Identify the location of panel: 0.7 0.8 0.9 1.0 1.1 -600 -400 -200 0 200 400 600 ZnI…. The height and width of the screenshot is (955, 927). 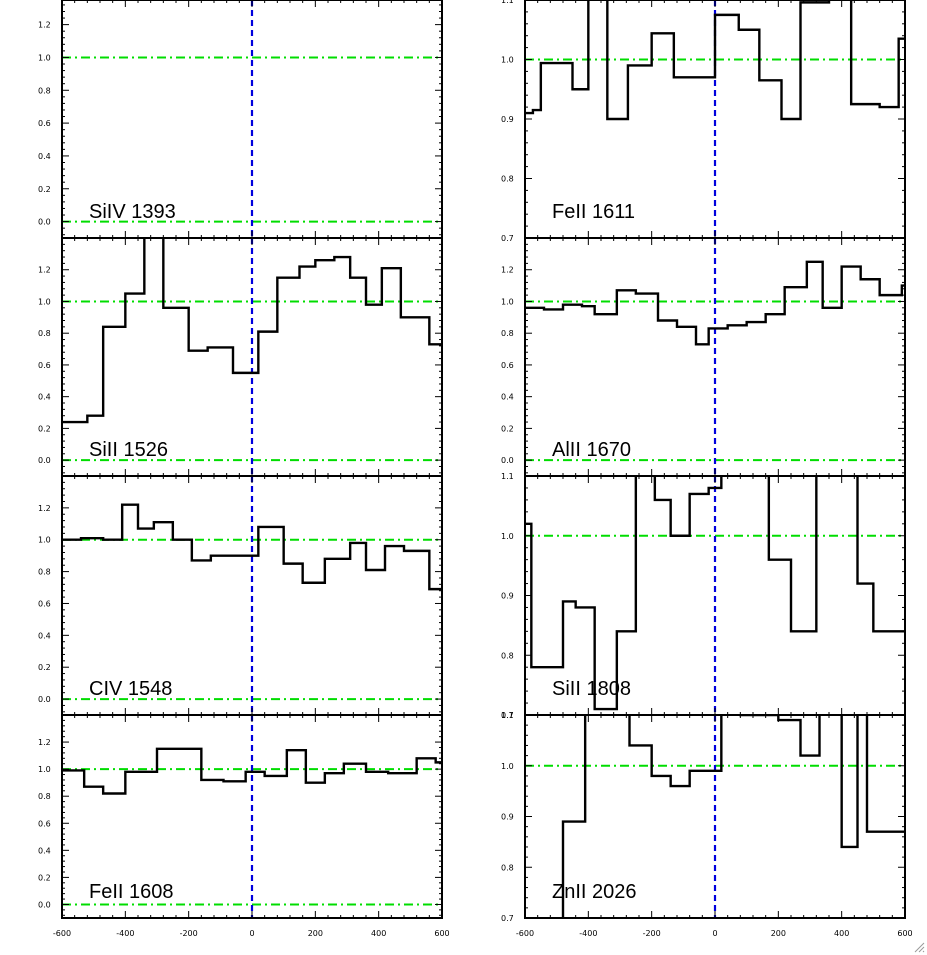
(707, 824).